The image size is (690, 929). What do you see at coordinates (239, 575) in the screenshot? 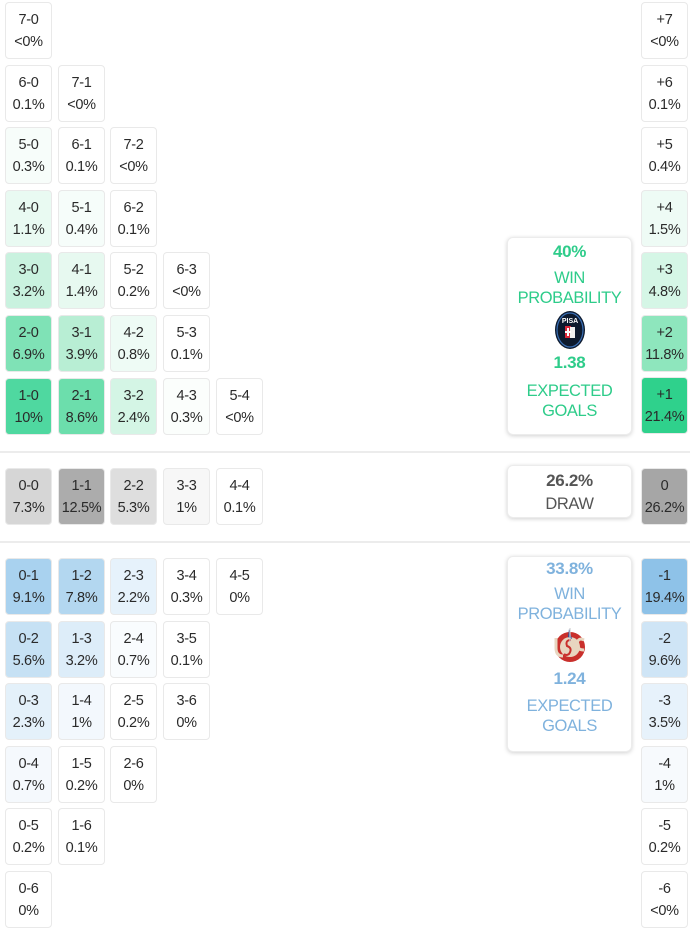
I see `away-scoreline-cell-label: 4-5` at bounding box center [239, 575].